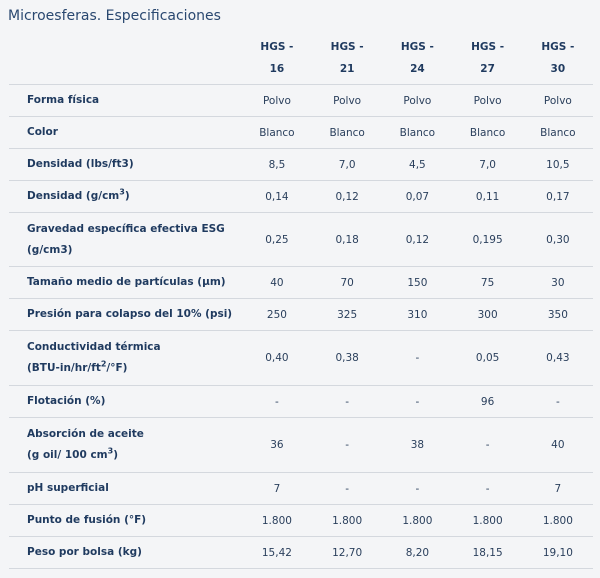  I want to click on table-cell: 30, so click(557, 282).